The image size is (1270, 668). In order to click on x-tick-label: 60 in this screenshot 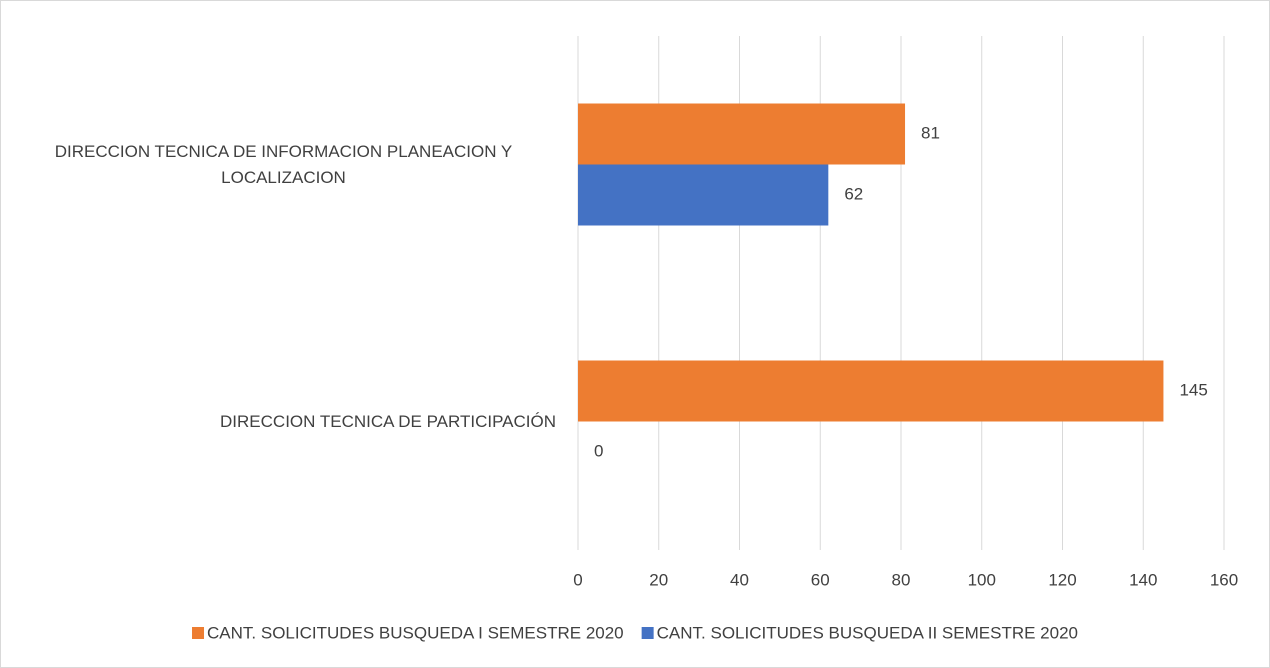, I will do `click(820, 579)`.